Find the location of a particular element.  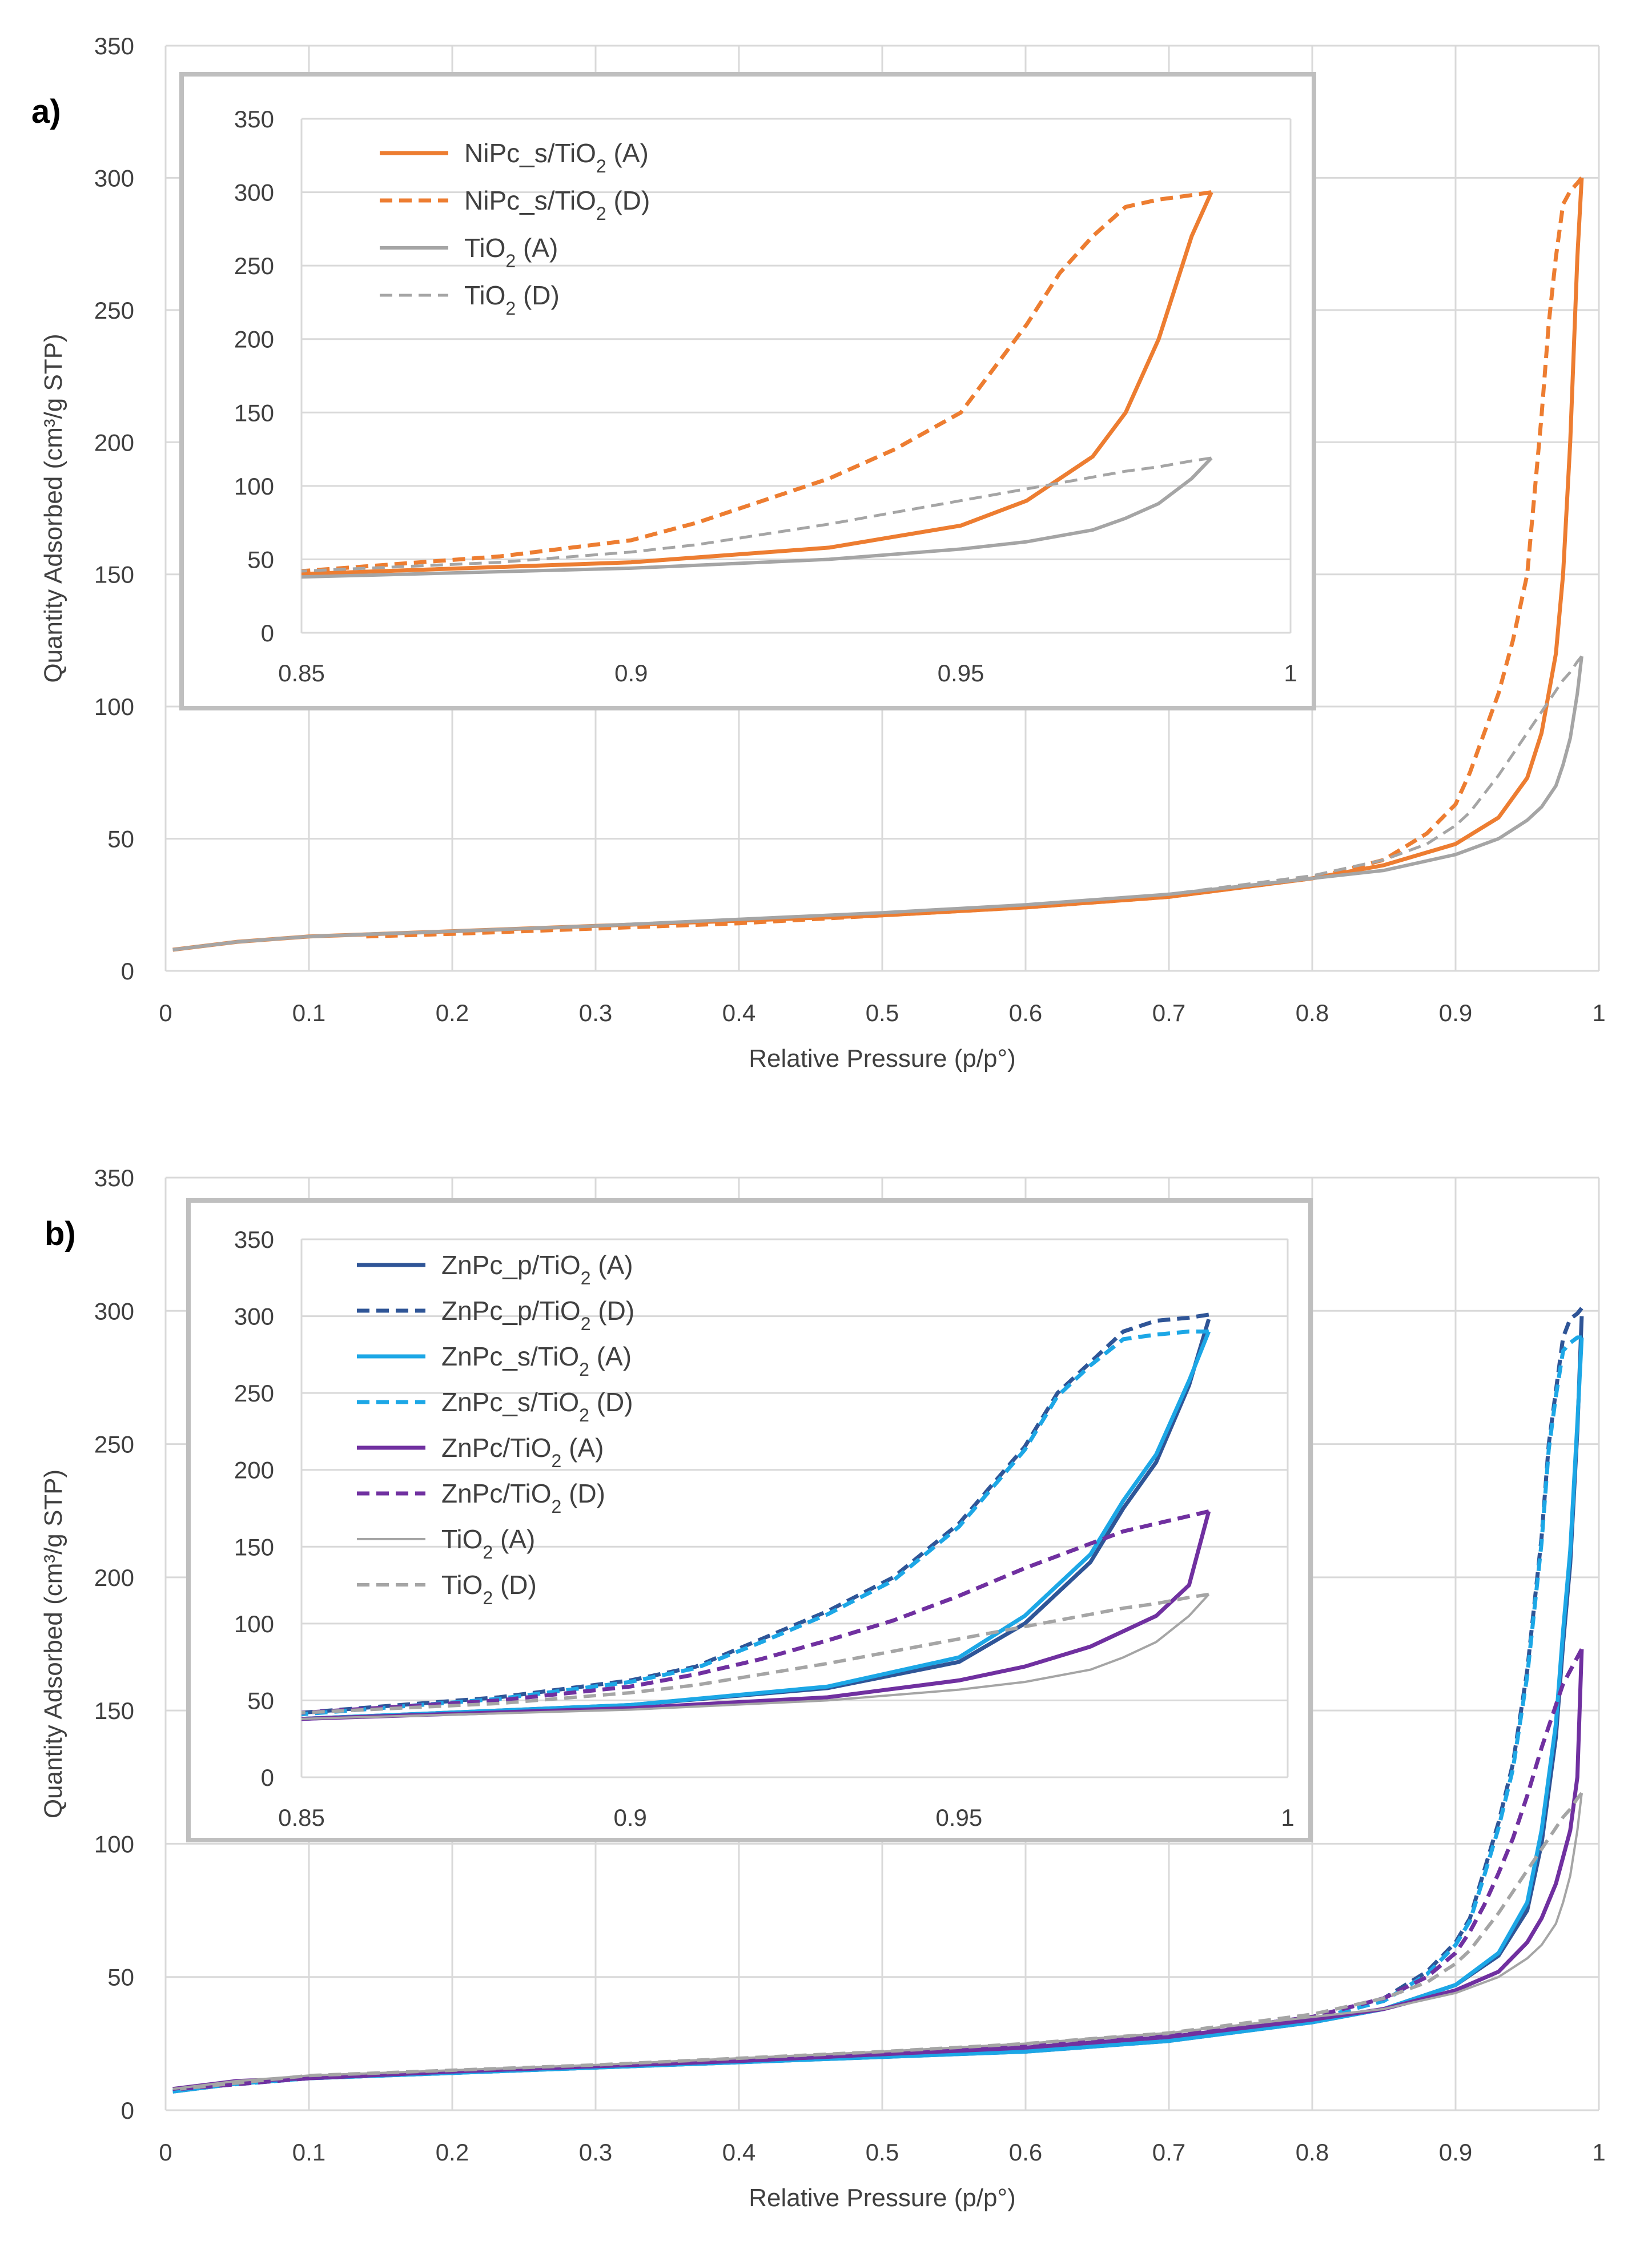

legend-label-base: ZnPc_s/TiO is located at coordinates (510, 1356).